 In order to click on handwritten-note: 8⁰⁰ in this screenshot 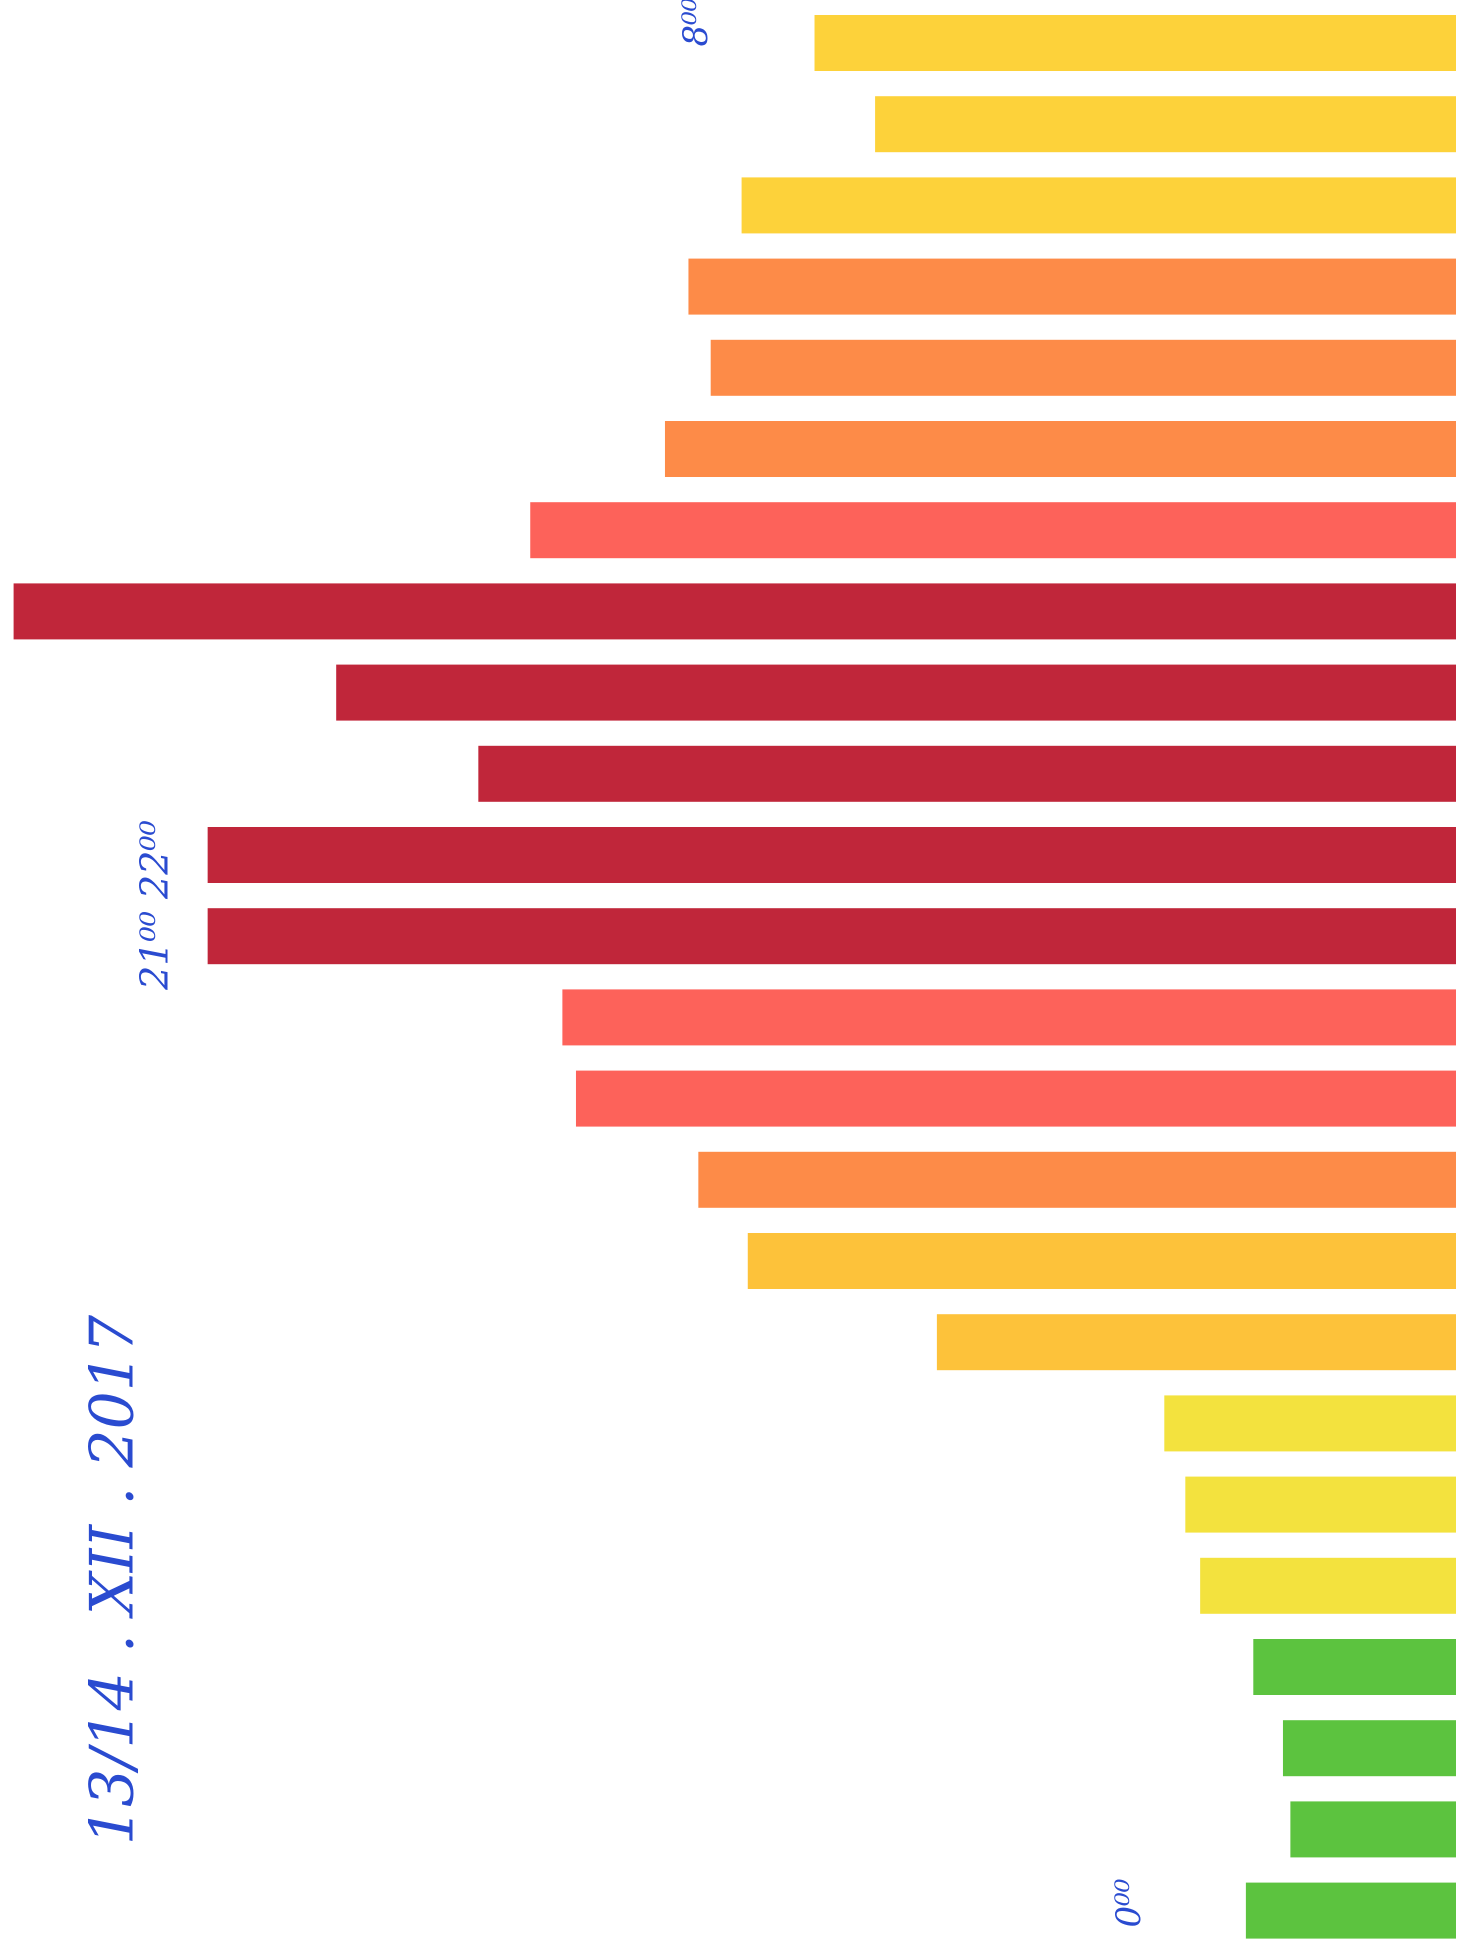, I will do `click(696, 23)`.